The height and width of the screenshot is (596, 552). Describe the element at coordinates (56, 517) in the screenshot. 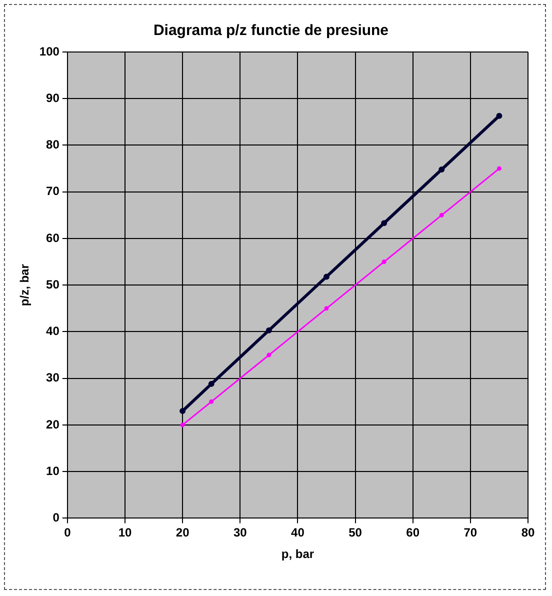

I see `y-tick-label: 0` at that location.